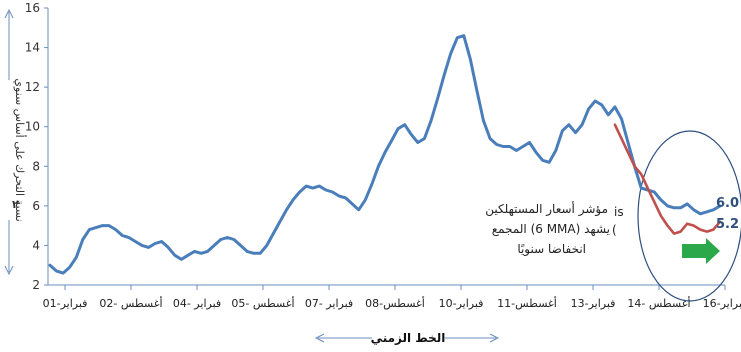 The width and height of the screenshot is (741, 352). Describe the element at coordinates (20, 149) in the screenshot. I see `y-axis-title: نسبة التحرك على أساس سنوي` at that location.